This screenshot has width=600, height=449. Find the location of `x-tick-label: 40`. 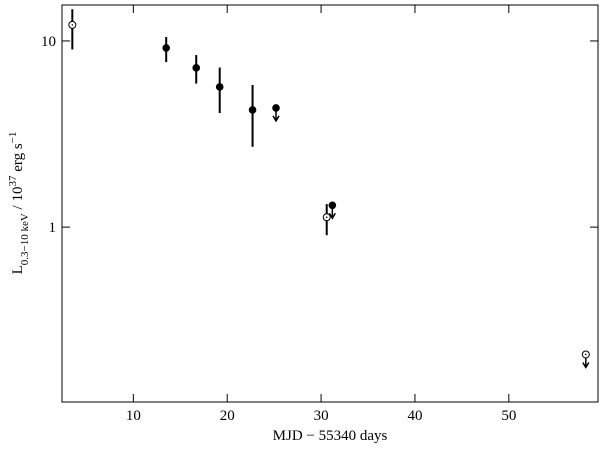

x-tick-label: 40 is located at coordinates (414, 416).